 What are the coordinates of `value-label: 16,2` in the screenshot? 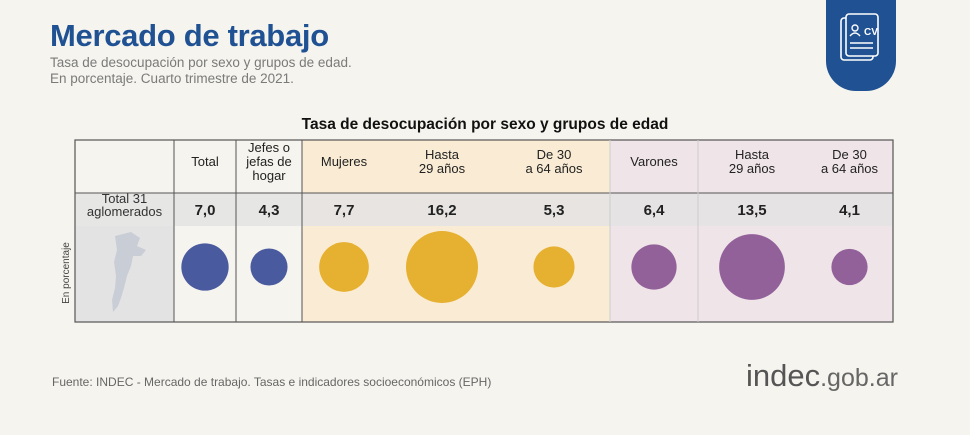 It's located at (441, 210).